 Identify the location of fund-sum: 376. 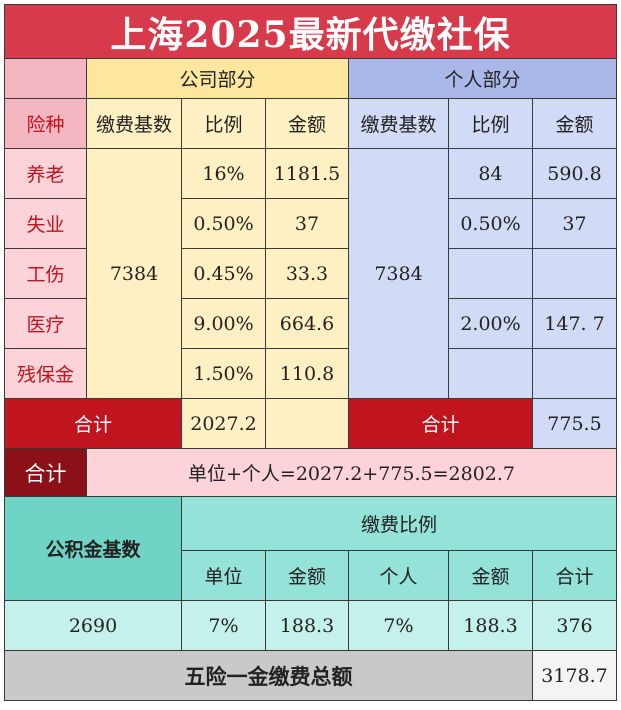
(574, 625).